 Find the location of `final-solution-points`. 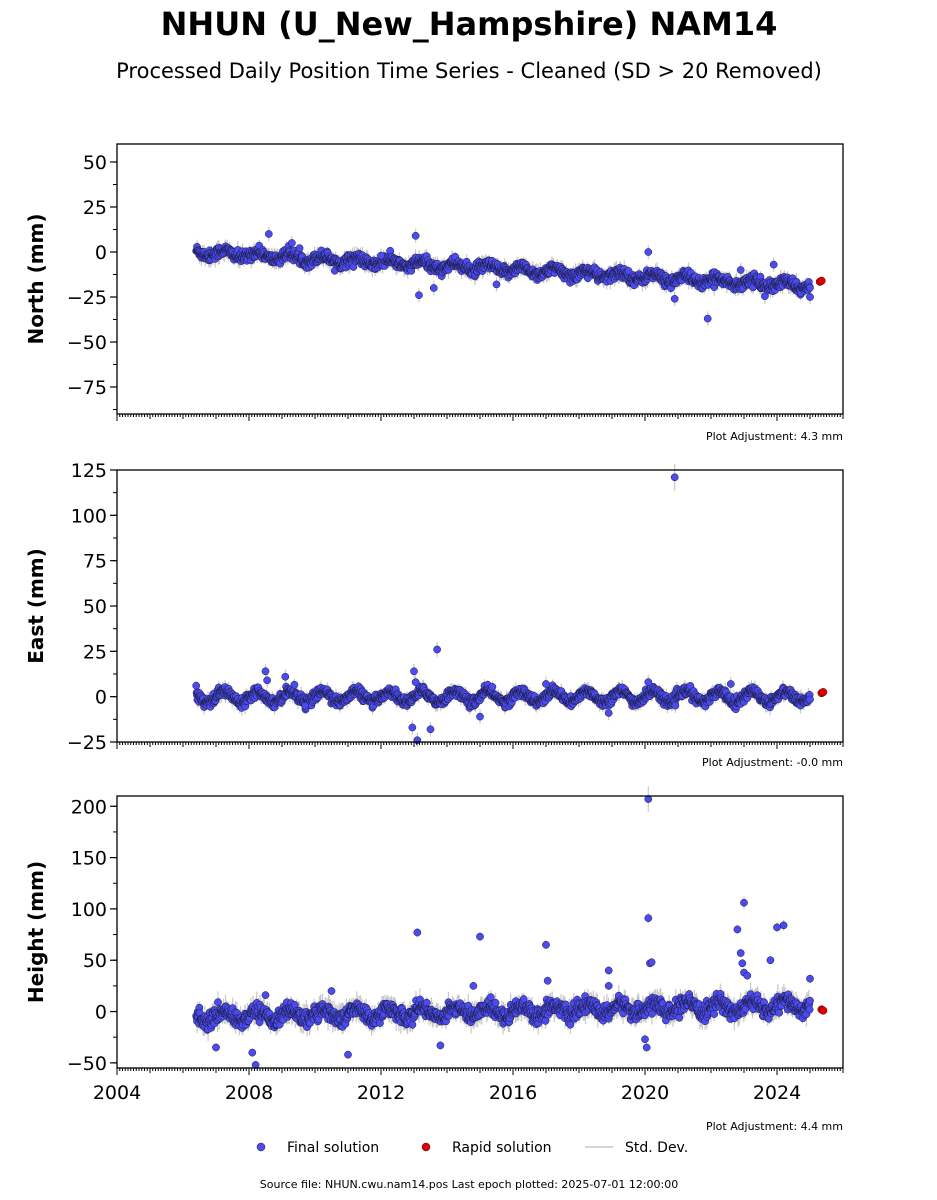

final-solution-points is located at coordinates (503, 276).